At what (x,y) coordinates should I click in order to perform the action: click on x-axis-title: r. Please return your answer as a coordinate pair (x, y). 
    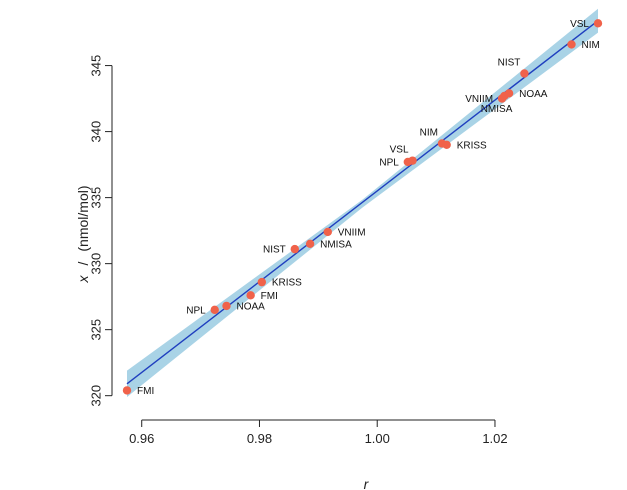
    Looking at the image, I should click on (367, 483).